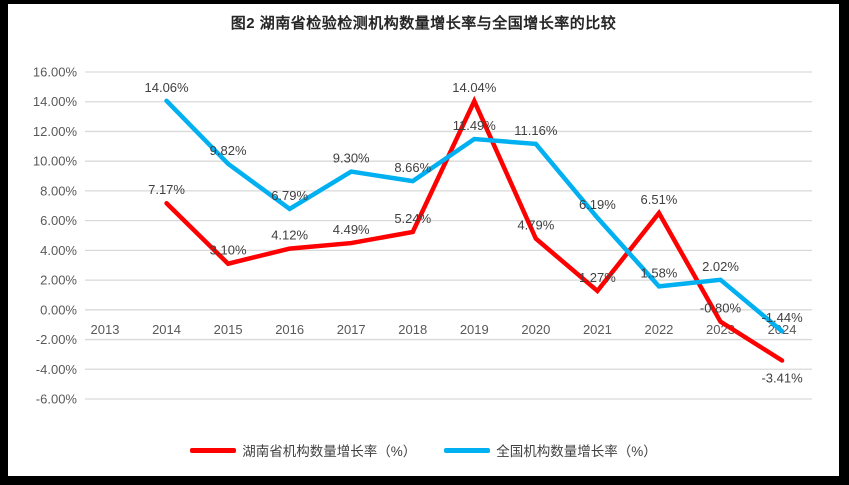  What do you see at coordinates (659, 272) in the screenshot?
I see `data-label: 1.58%` at bounding box center [659, 272].